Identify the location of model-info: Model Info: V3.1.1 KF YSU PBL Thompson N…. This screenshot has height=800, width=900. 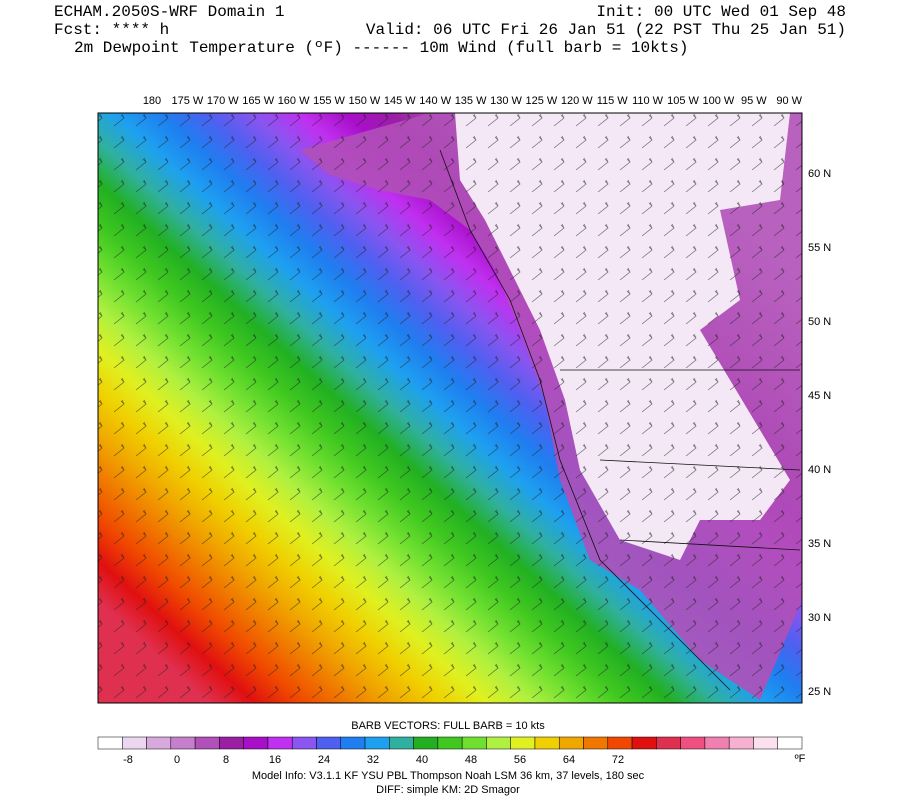
(448, 776).